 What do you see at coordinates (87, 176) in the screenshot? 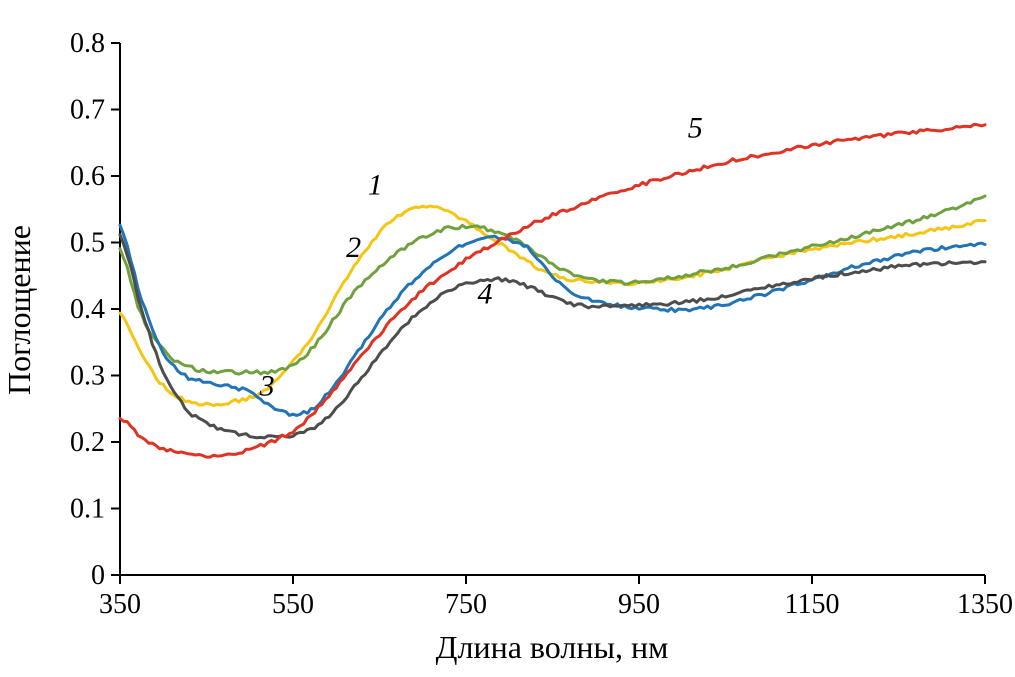
I see `y-tick-label: 0.6` at bounding box center [87, 176].